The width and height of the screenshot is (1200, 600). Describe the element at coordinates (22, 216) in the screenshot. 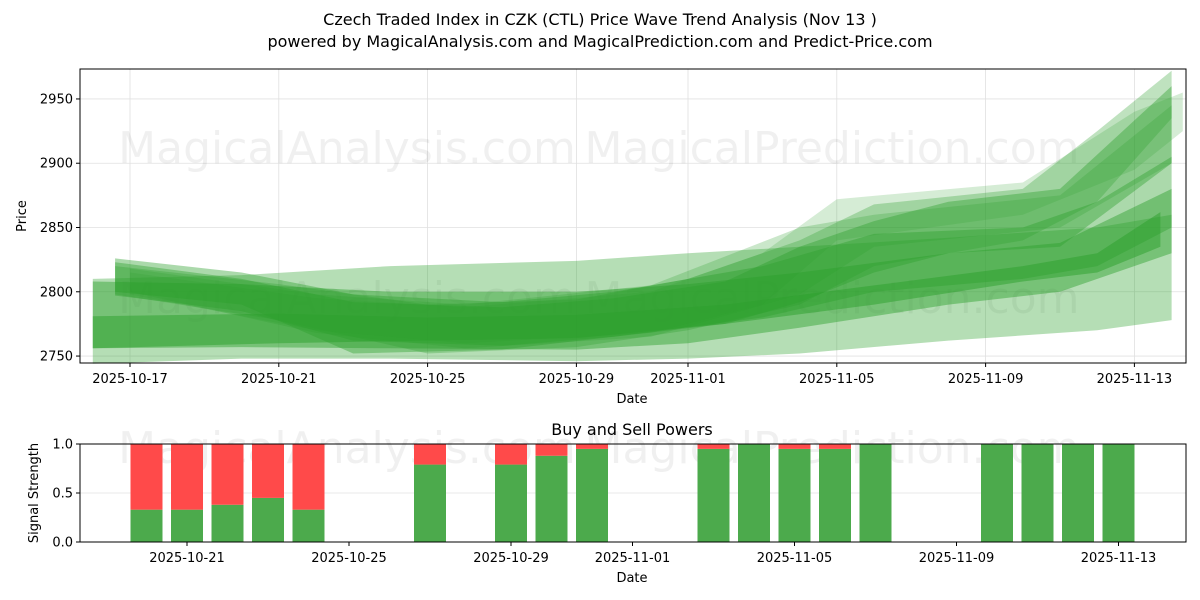

I see `price-y-axis-label: Price` at that location.